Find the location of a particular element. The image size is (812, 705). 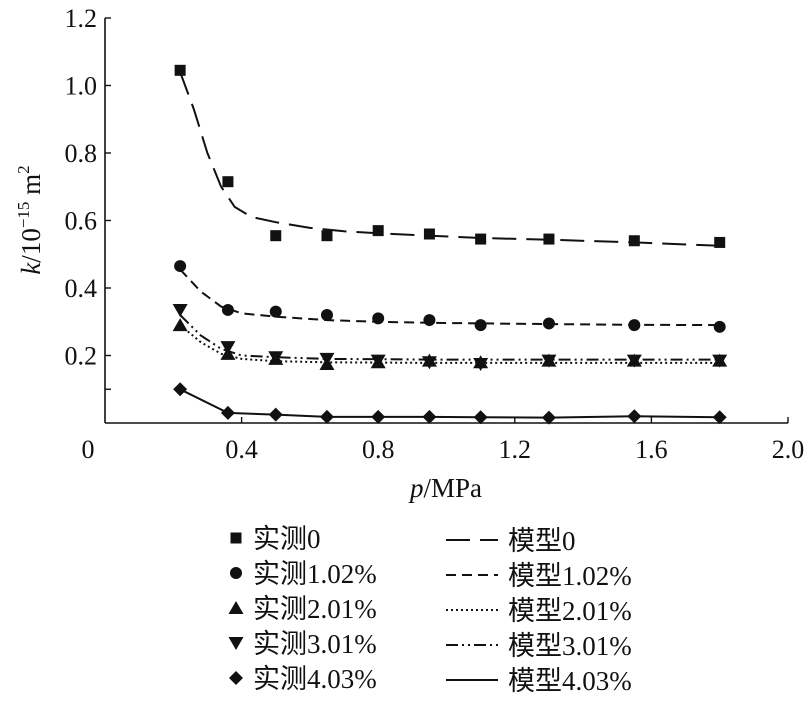

legend-label-model: 模型3.01% is located at coordinates (570, 646).